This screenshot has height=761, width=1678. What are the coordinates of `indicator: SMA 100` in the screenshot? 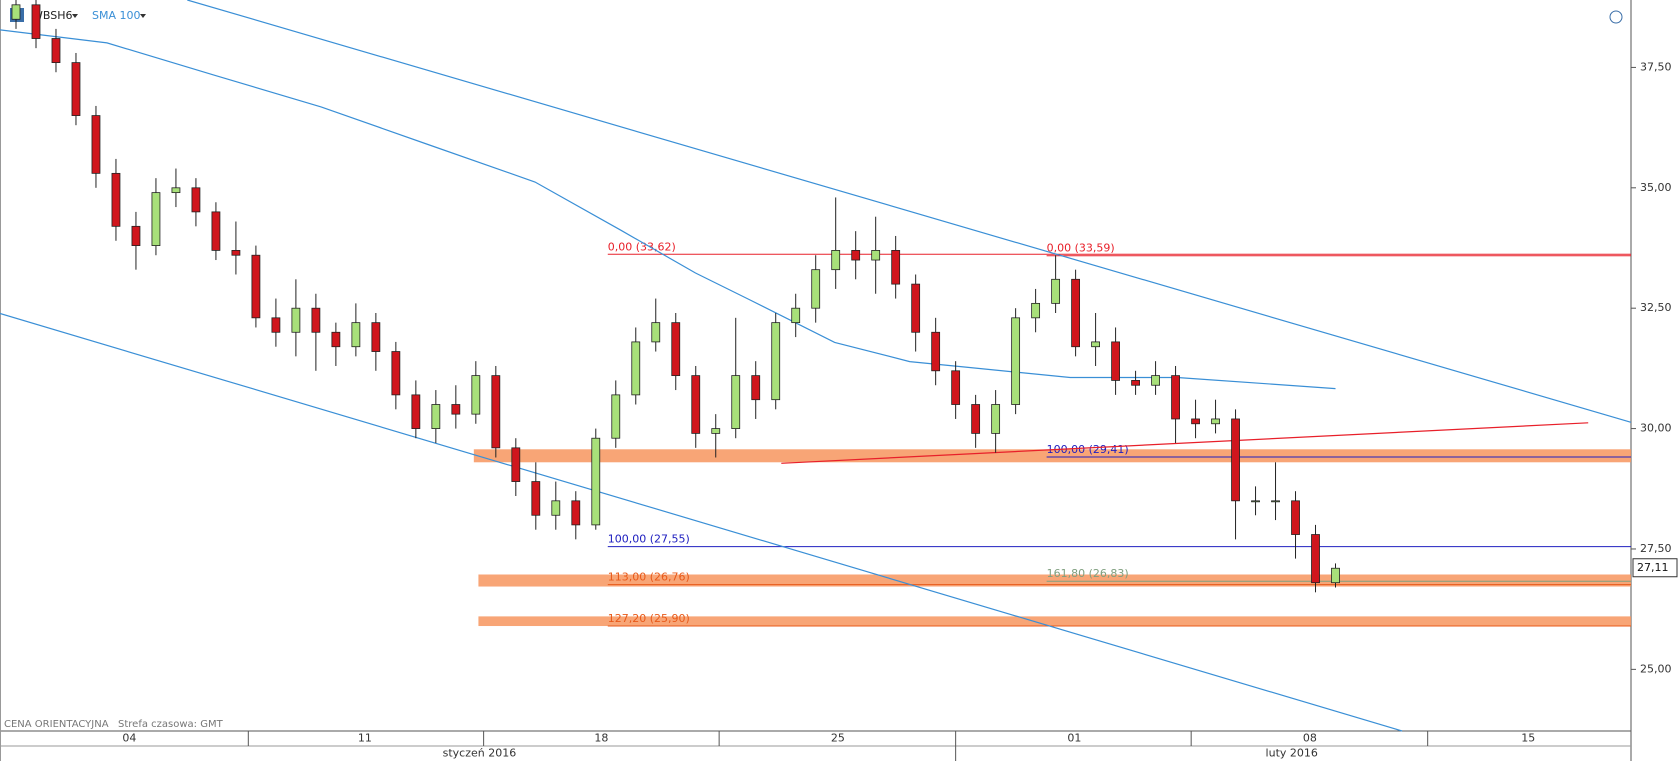 It's located at (116, 15).